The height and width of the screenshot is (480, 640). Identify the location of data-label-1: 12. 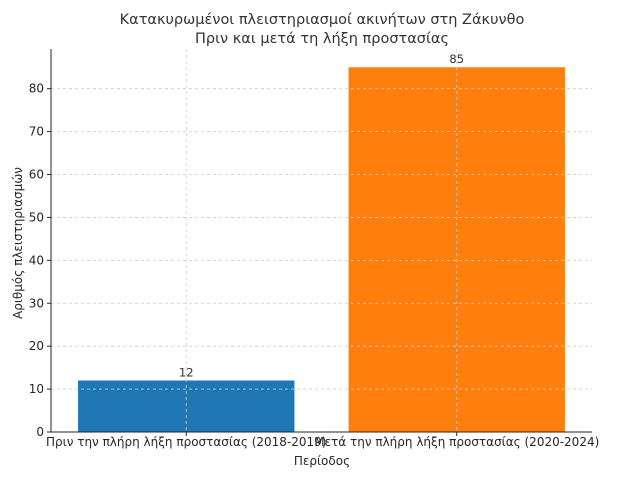
(186, 373).